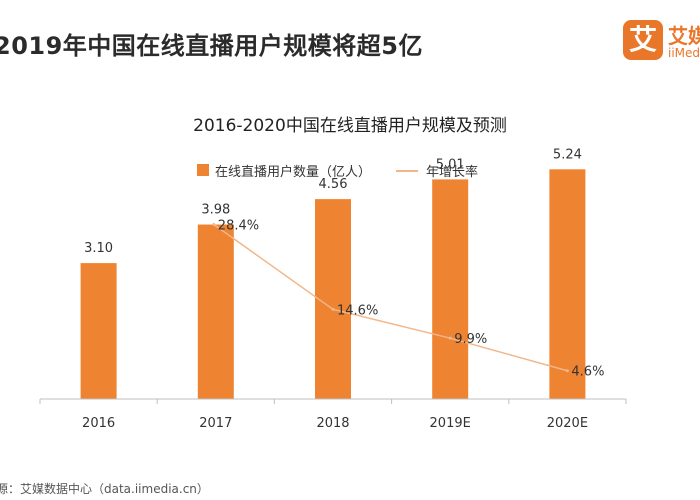 This screenshot has width=700, height=500. I want to click on growth-rate-label-2019E: 9.9%, so click(470, 339).